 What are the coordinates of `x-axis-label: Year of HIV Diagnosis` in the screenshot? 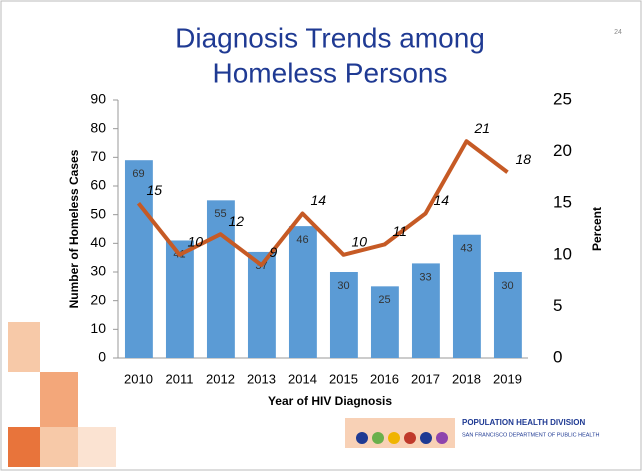 It's located at (330, 401).